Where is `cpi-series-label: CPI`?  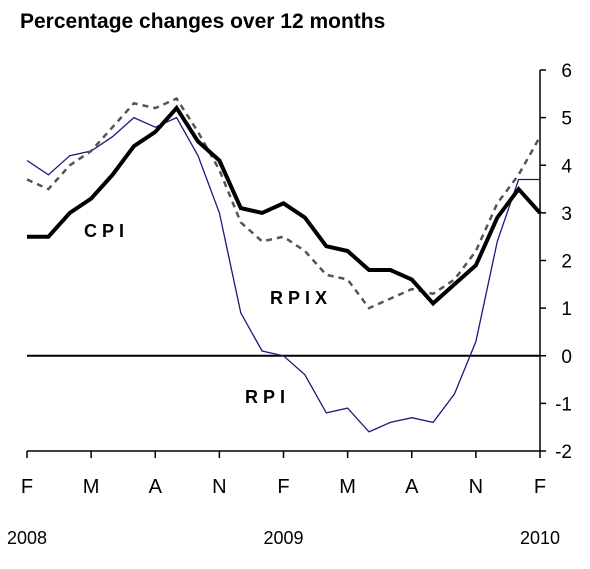
cpi-series-label: CPI is located at coordinates (106, 231).